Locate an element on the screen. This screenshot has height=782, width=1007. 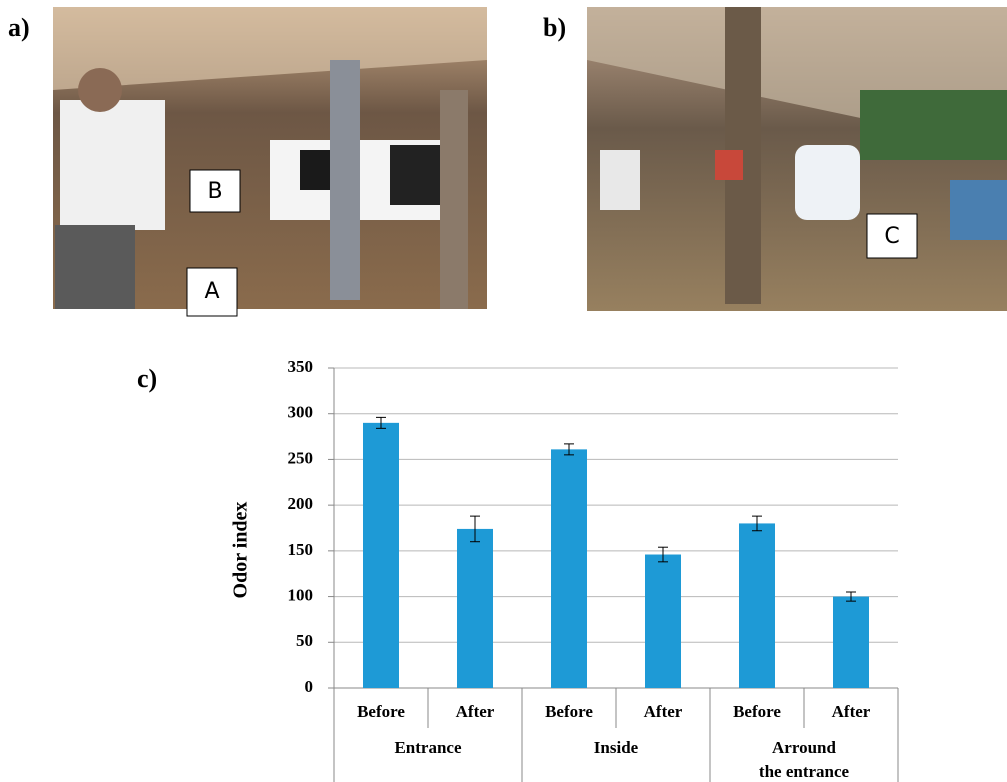
y-tick-label: 300 is located at coordinates (301, 412).